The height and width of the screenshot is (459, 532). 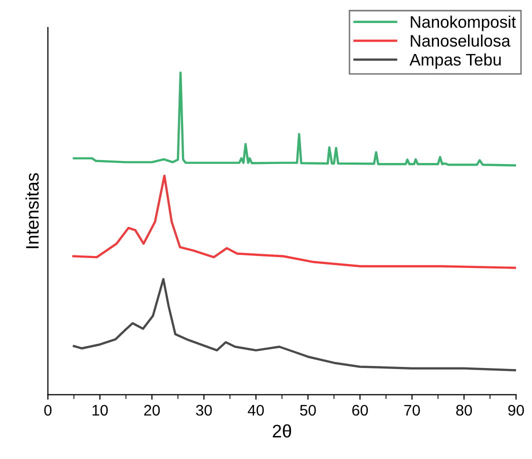 I want to click on x-tick-label: 70, so click(x=412, y=410).